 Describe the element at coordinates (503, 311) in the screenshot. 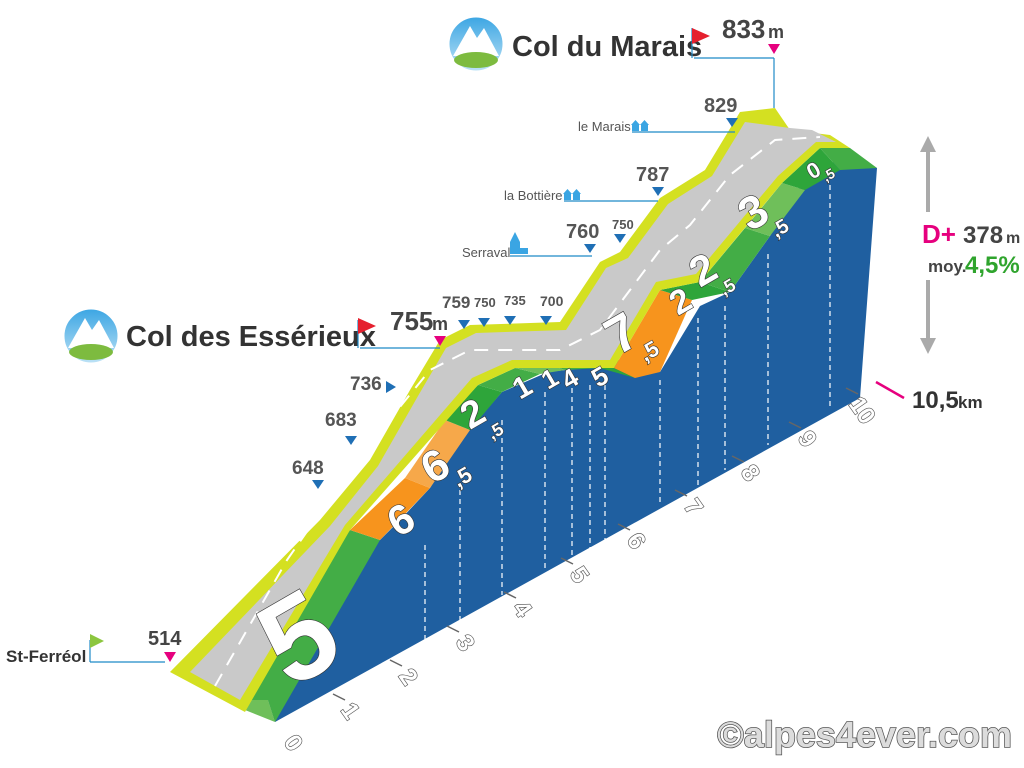

I see `alt-markers-mid: 759 750 735 700` at that location.